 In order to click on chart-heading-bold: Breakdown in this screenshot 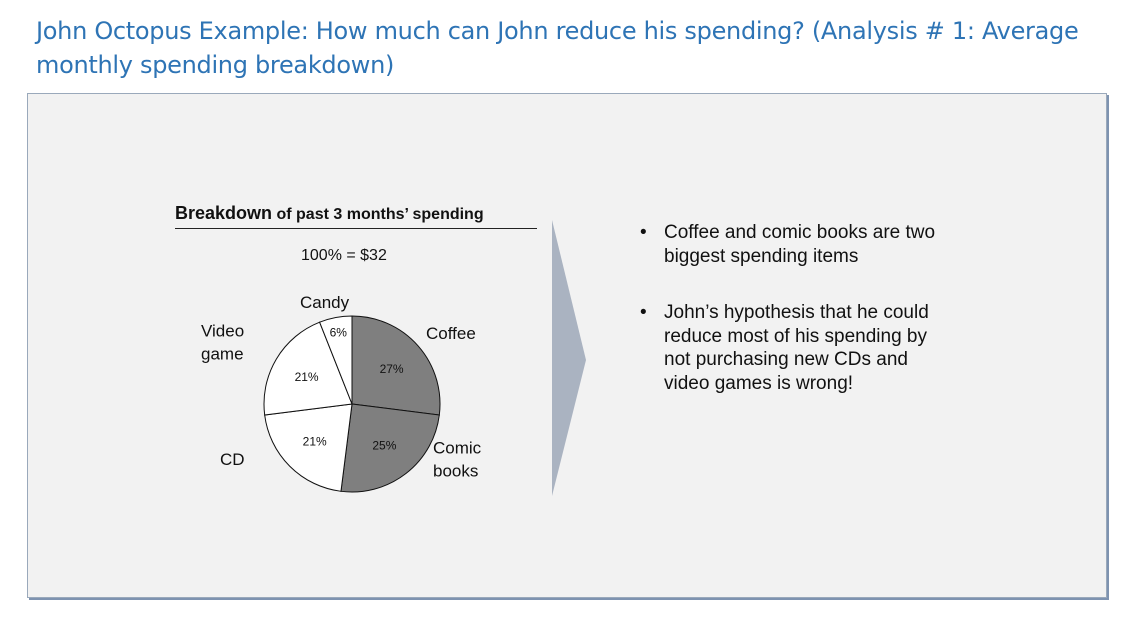, I will do `click(224, 213)`.